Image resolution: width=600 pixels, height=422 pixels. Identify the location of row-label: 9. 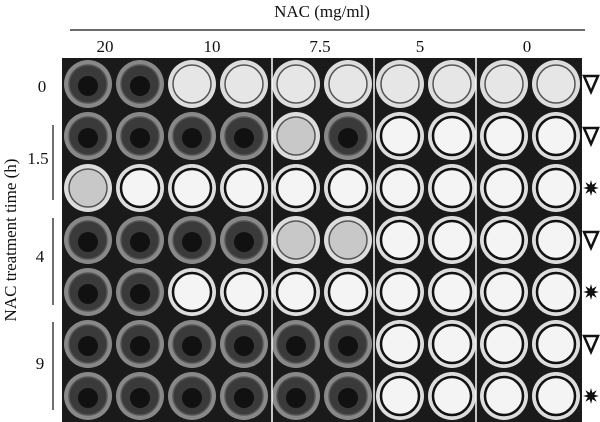
(40, 363).